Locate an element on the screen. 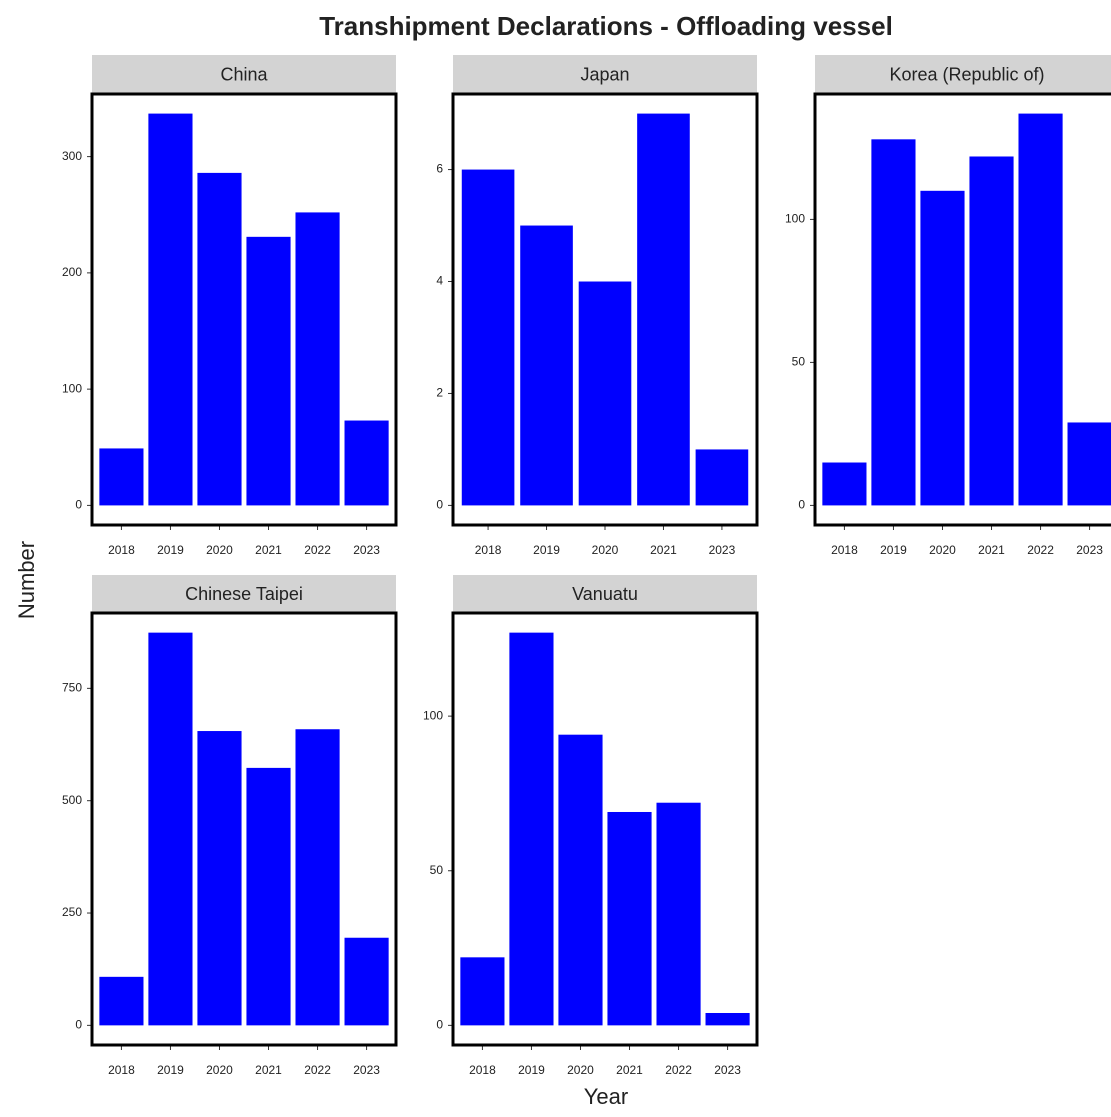 Image resolution: width=1111 pixels, height=1117 pixels. panel-title: Korea (Republic of) is located at coordinates (966, 74).